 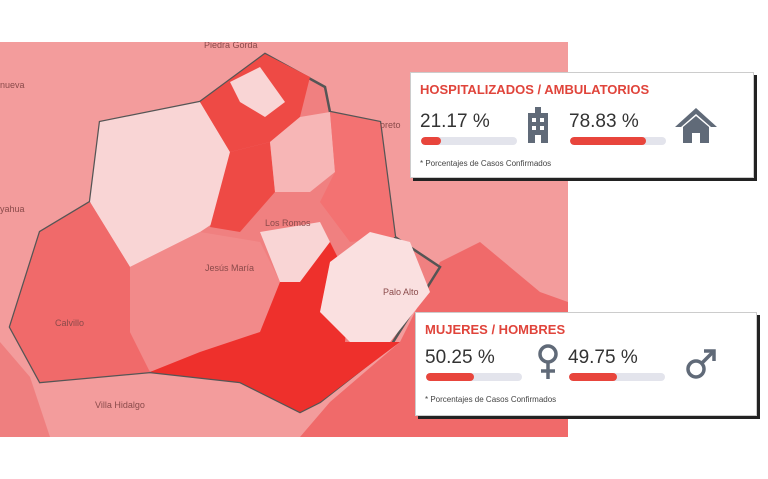 What do you see at coordinates (120, 405) in the screenshot?
I see `place-label: Villa Hidalgo` at bounding box center [120, 405].